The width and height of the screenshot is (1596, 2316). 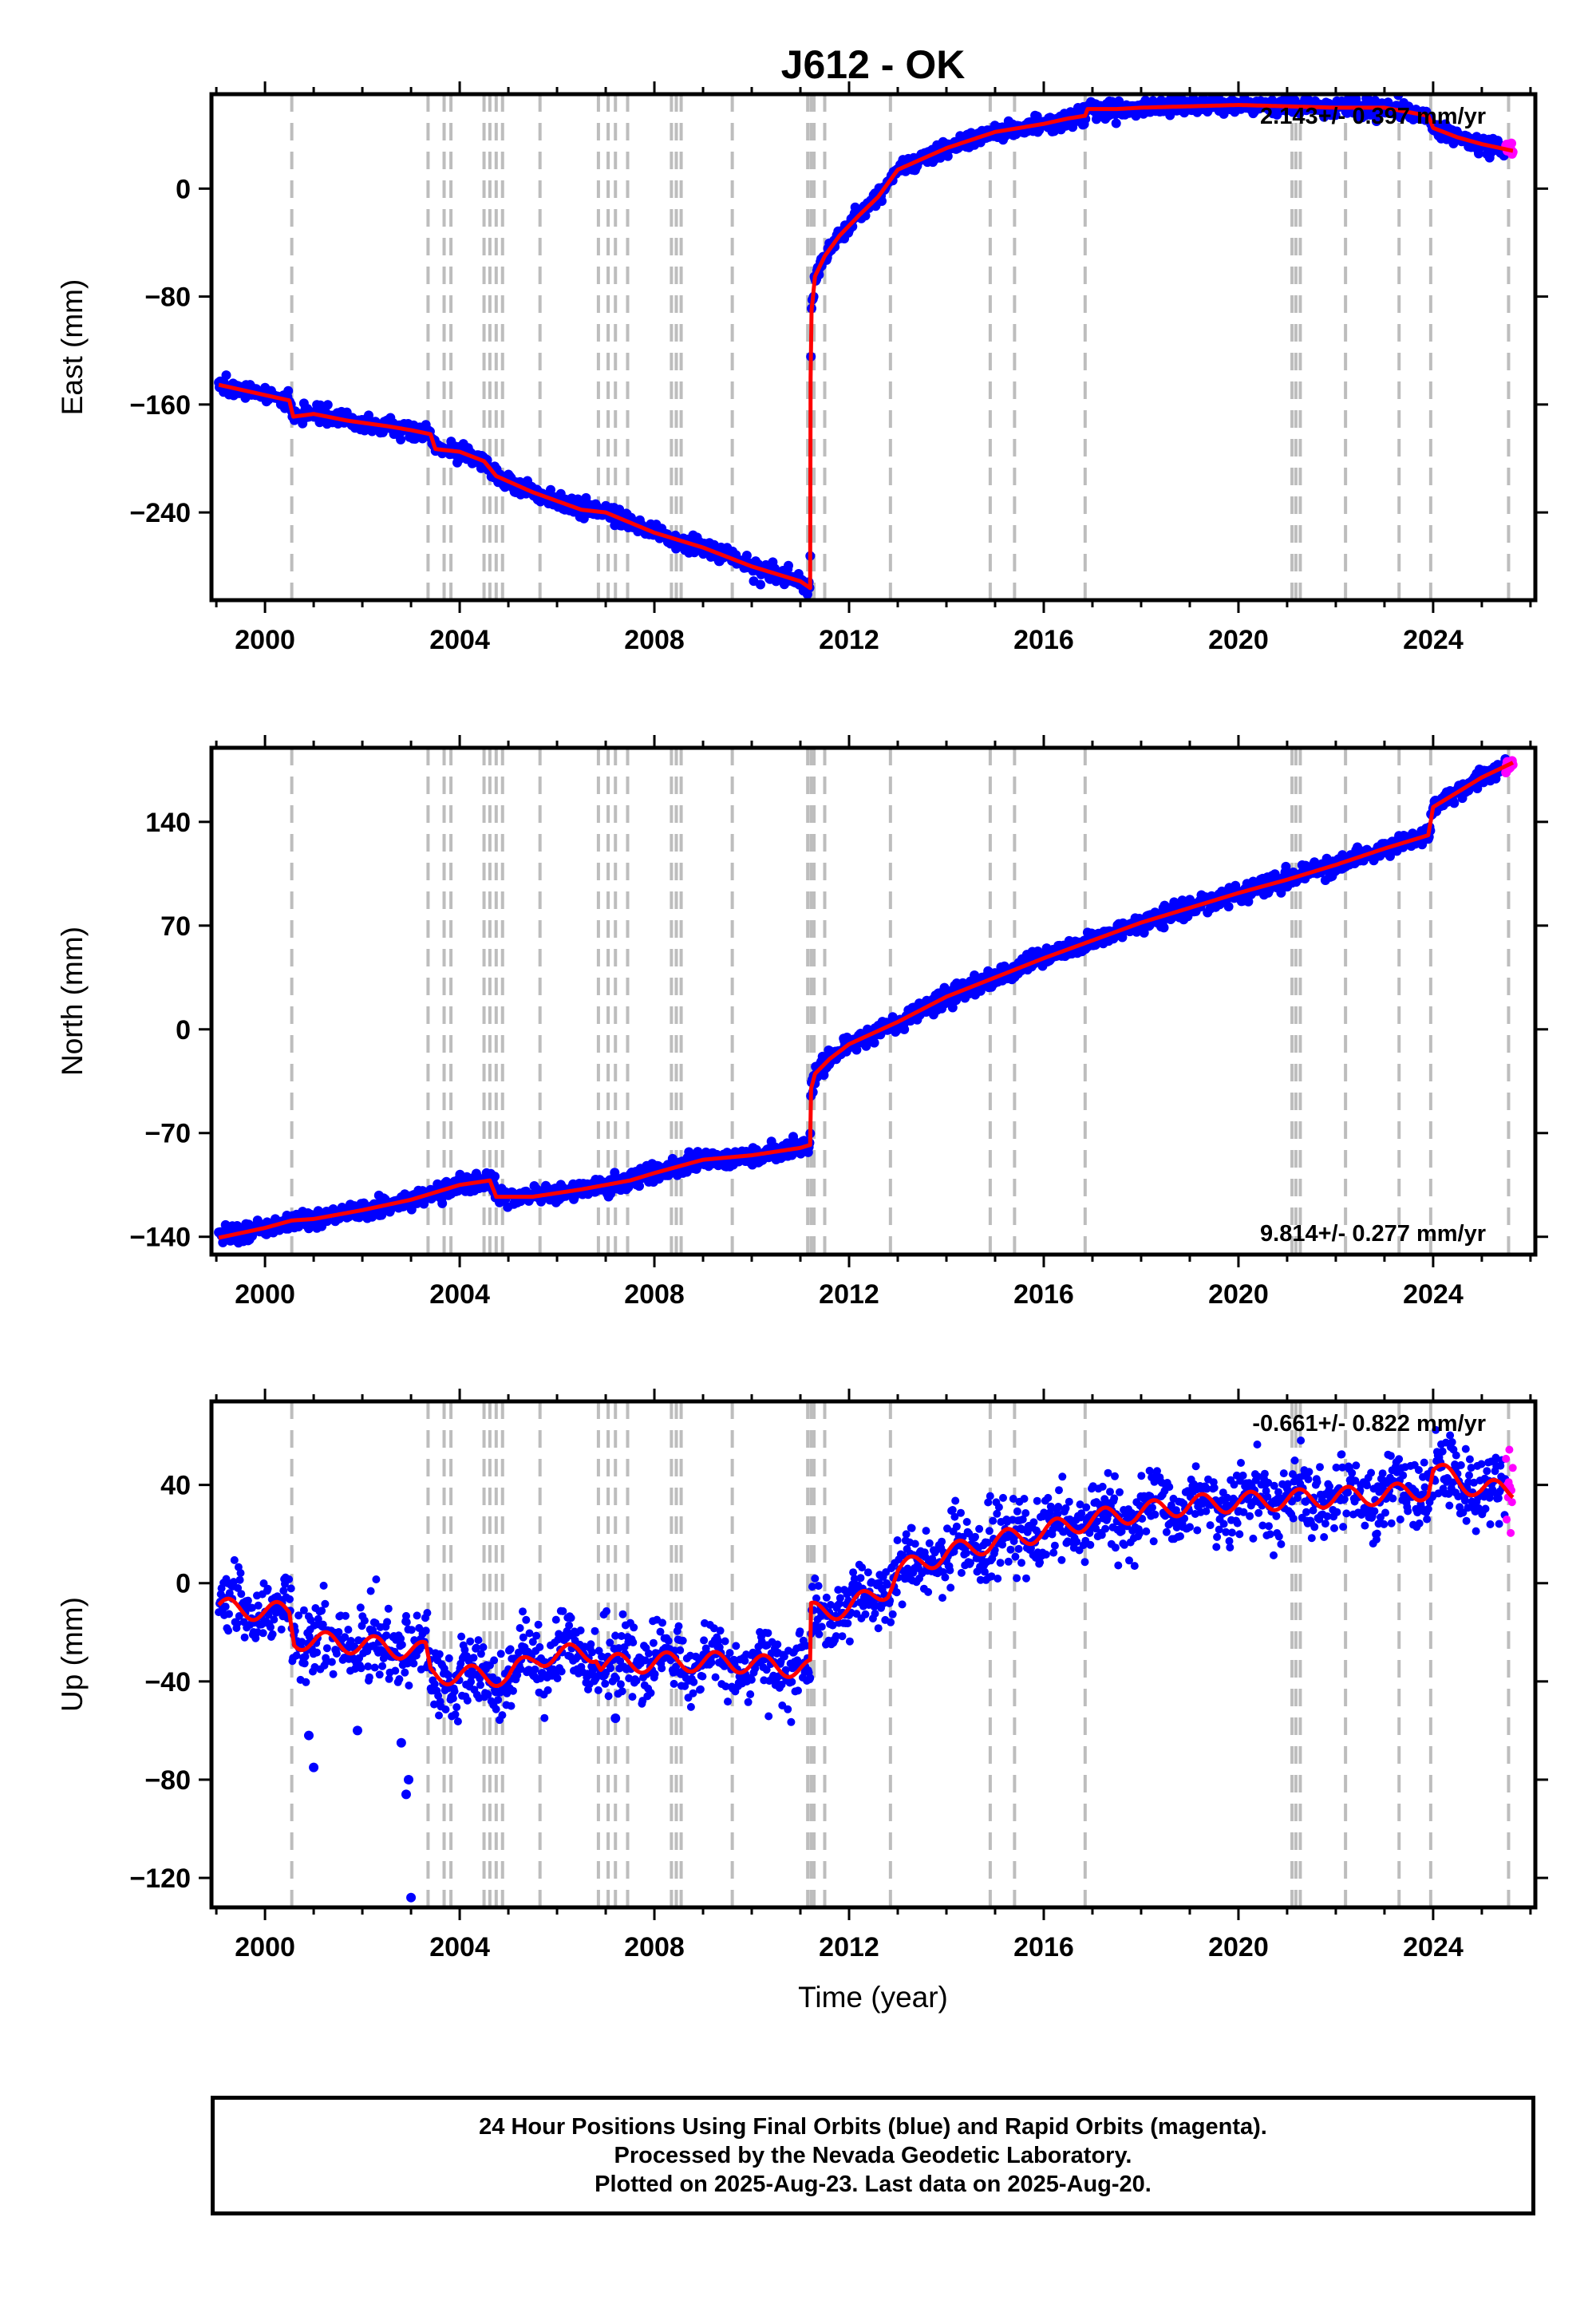 I want to click on y-tick-label: −140, so click(x=160, y=1238).